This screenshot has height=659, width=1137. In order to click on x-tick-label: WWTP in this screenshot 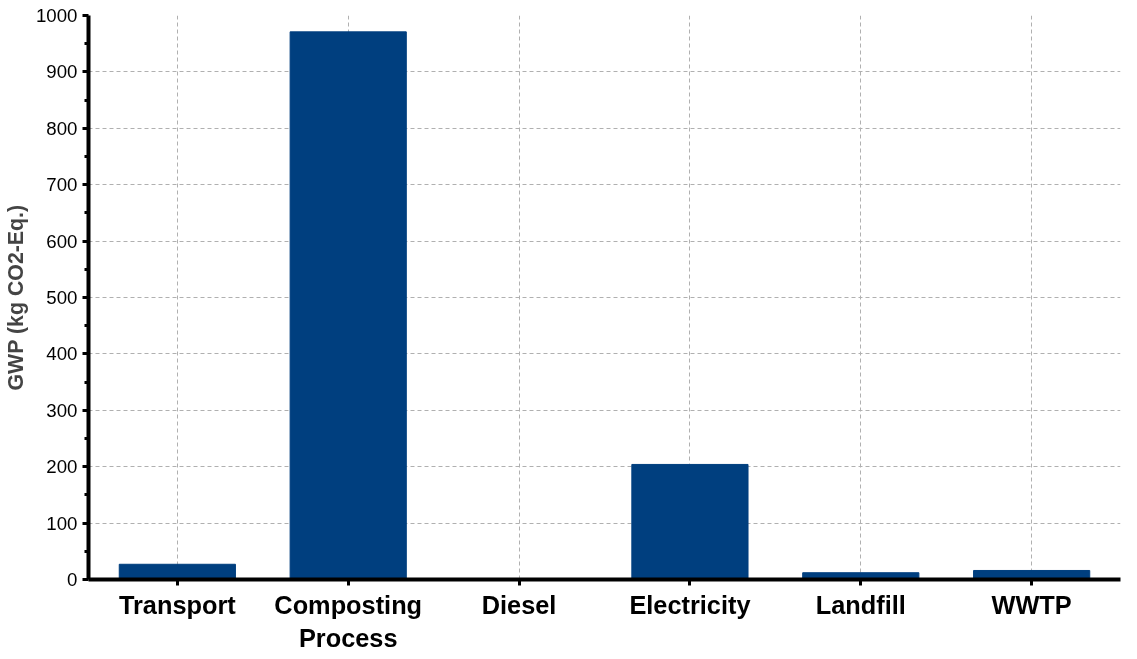, I will do `click(1031, 604)`.